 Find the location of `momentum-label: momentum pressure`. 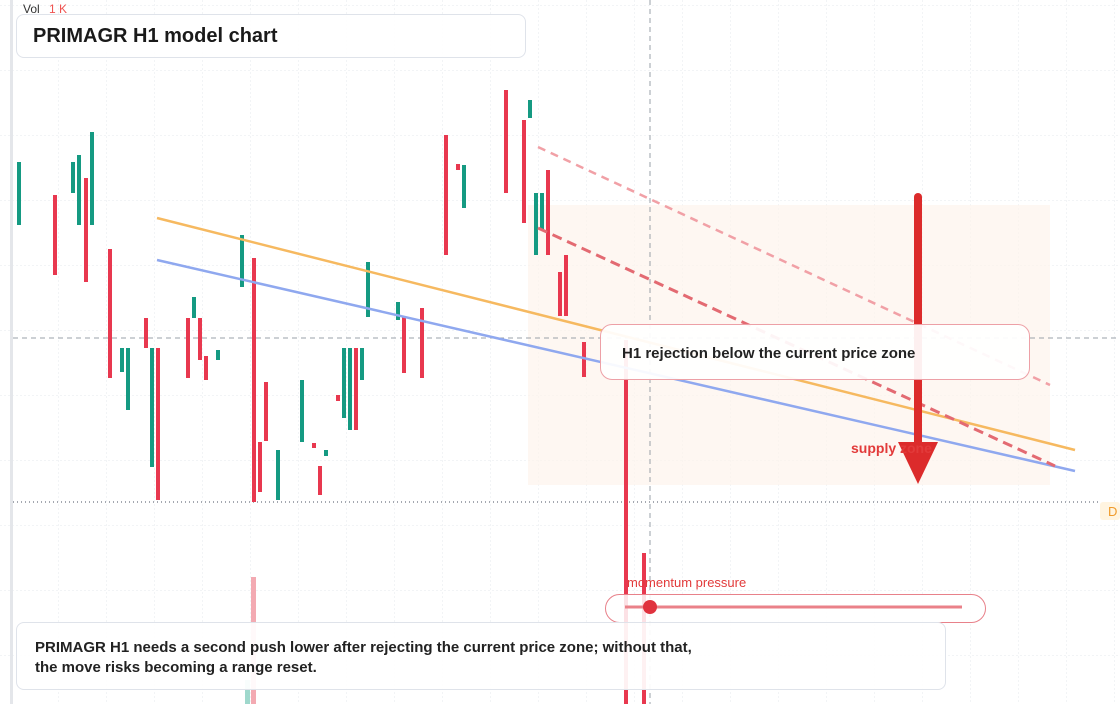

momentum-label: momentum pressure is located at coordinates (686, 582).